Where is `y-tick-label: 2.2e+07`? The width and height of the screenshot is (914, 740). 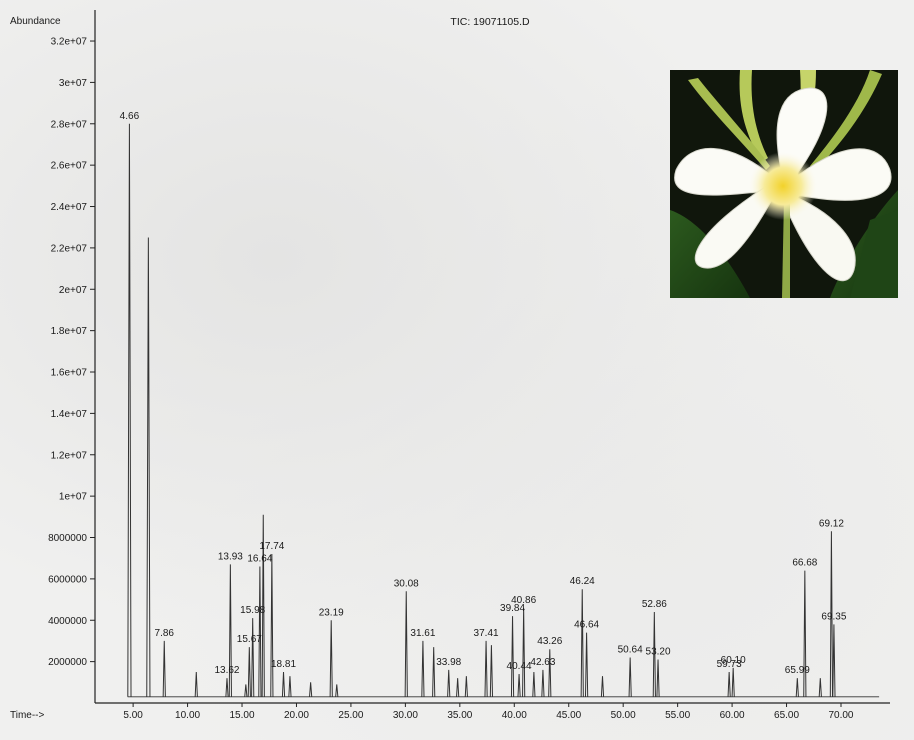 y-tick-label: 2.2e+07 is located at coordinates (69, 248).